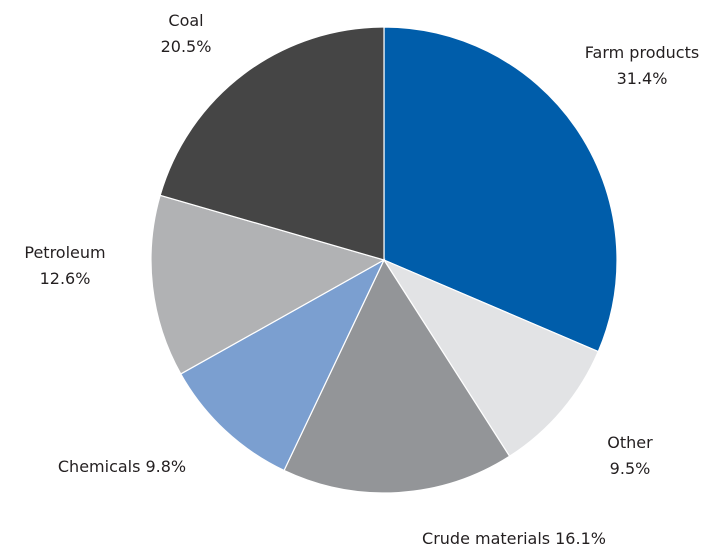  I want to click on category-label: Petroleum, so click(64, 252).